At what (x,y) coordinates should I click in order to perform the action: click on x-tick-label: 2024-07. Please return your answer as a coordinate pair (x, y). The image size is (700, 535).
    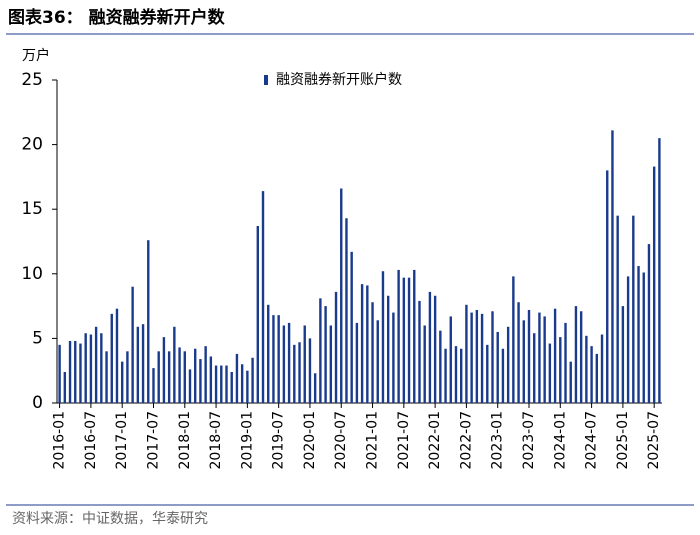
    Looking at the image, I should click on (592, 440).